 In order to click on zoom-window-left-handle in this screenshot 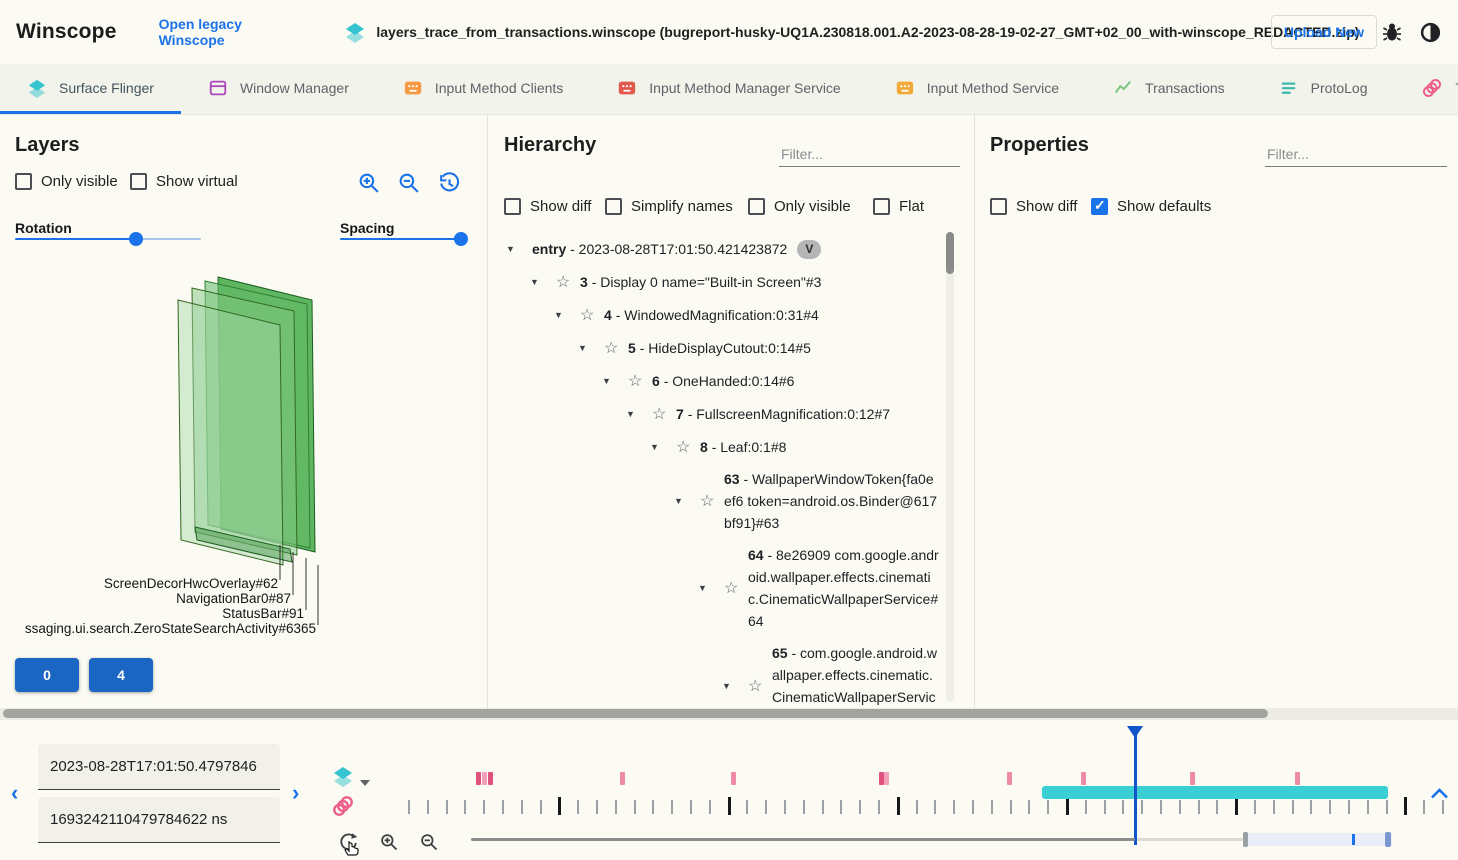, I will do `click(1245, 839)`.